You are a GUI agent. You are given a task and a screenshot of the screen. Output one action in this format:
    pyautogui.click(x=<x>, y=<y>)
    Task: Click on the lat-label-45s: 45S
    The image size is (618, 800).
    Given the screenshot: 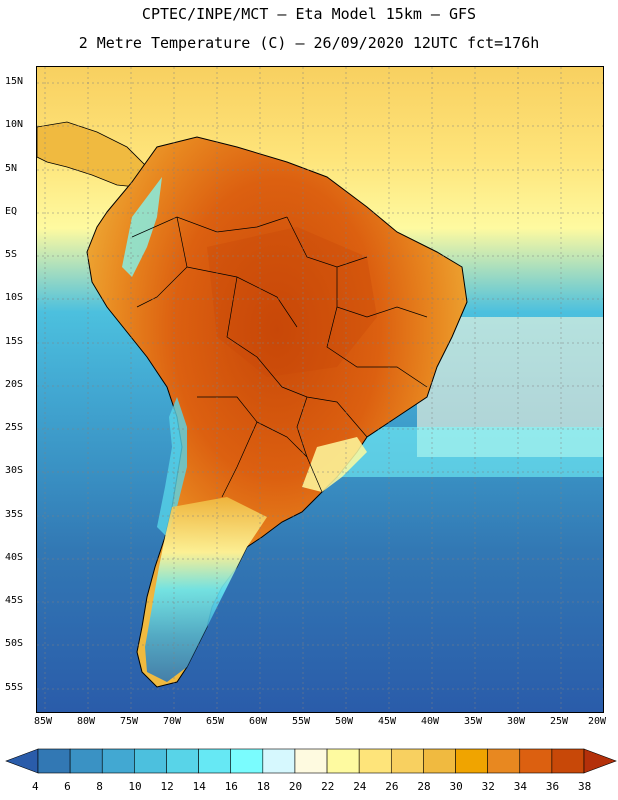 What is the action you would take?
    pyautogui.click(x=14, y=600)
    